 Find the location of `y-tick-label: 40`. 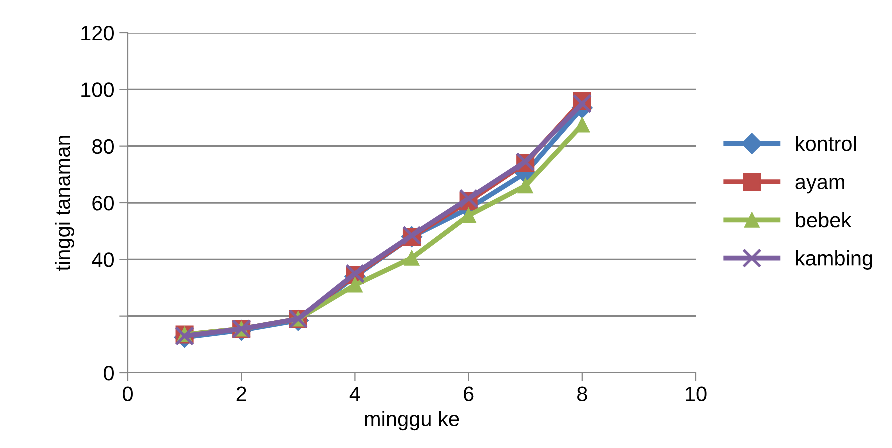

y-tick-label: 40 is located at coordinates (103, 260).